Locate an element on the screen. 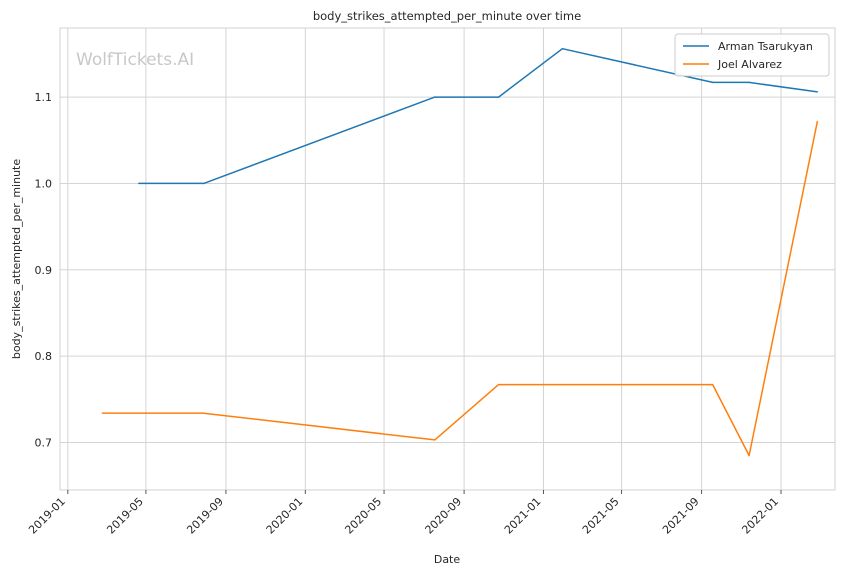 This screenshot has height=575, width=844. x-tick-label: 2019-09 is located at coordinates (205, 516).